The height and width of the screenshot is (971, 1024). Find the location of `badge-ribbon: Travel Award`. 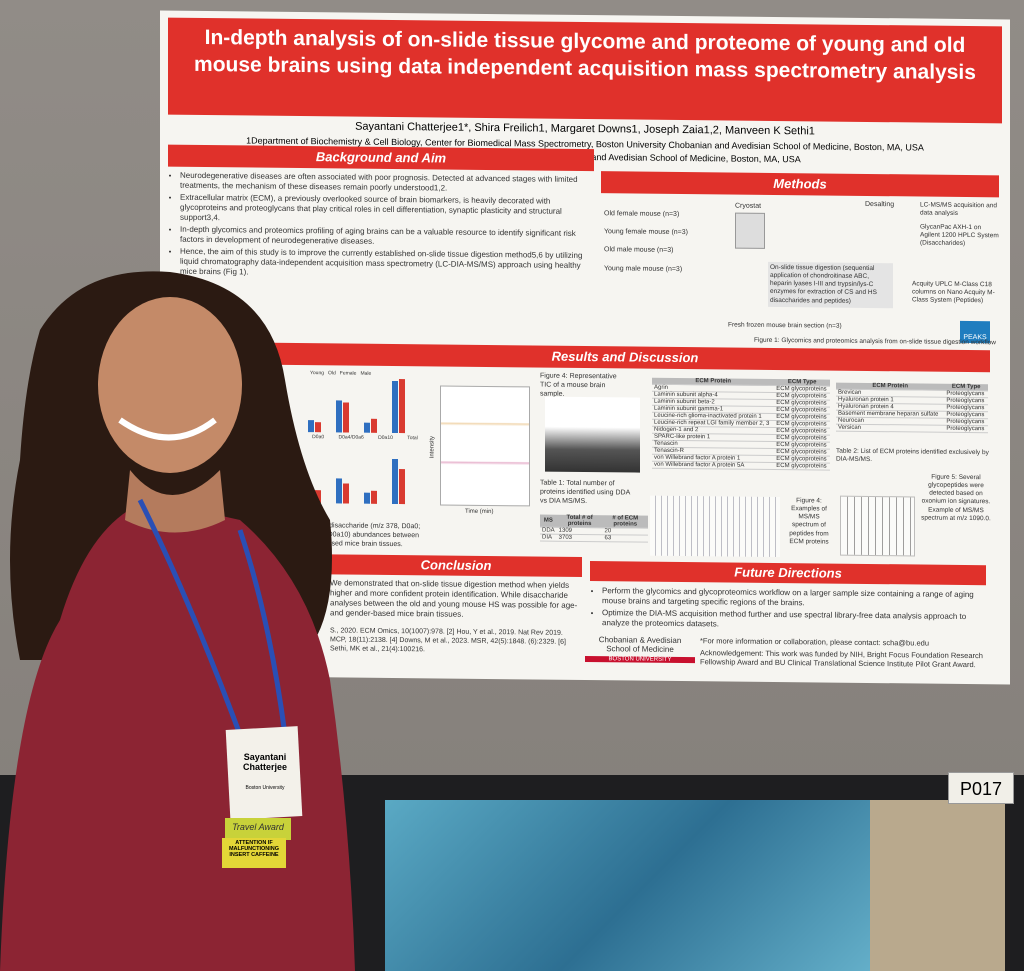

badge-ribbon: Travel Award is located at coordinates (258, 827).